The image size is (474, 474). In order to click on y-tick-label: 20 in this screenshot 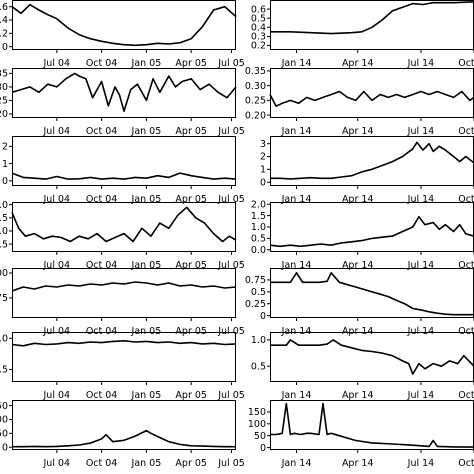, I will do `click(4, 114)`.